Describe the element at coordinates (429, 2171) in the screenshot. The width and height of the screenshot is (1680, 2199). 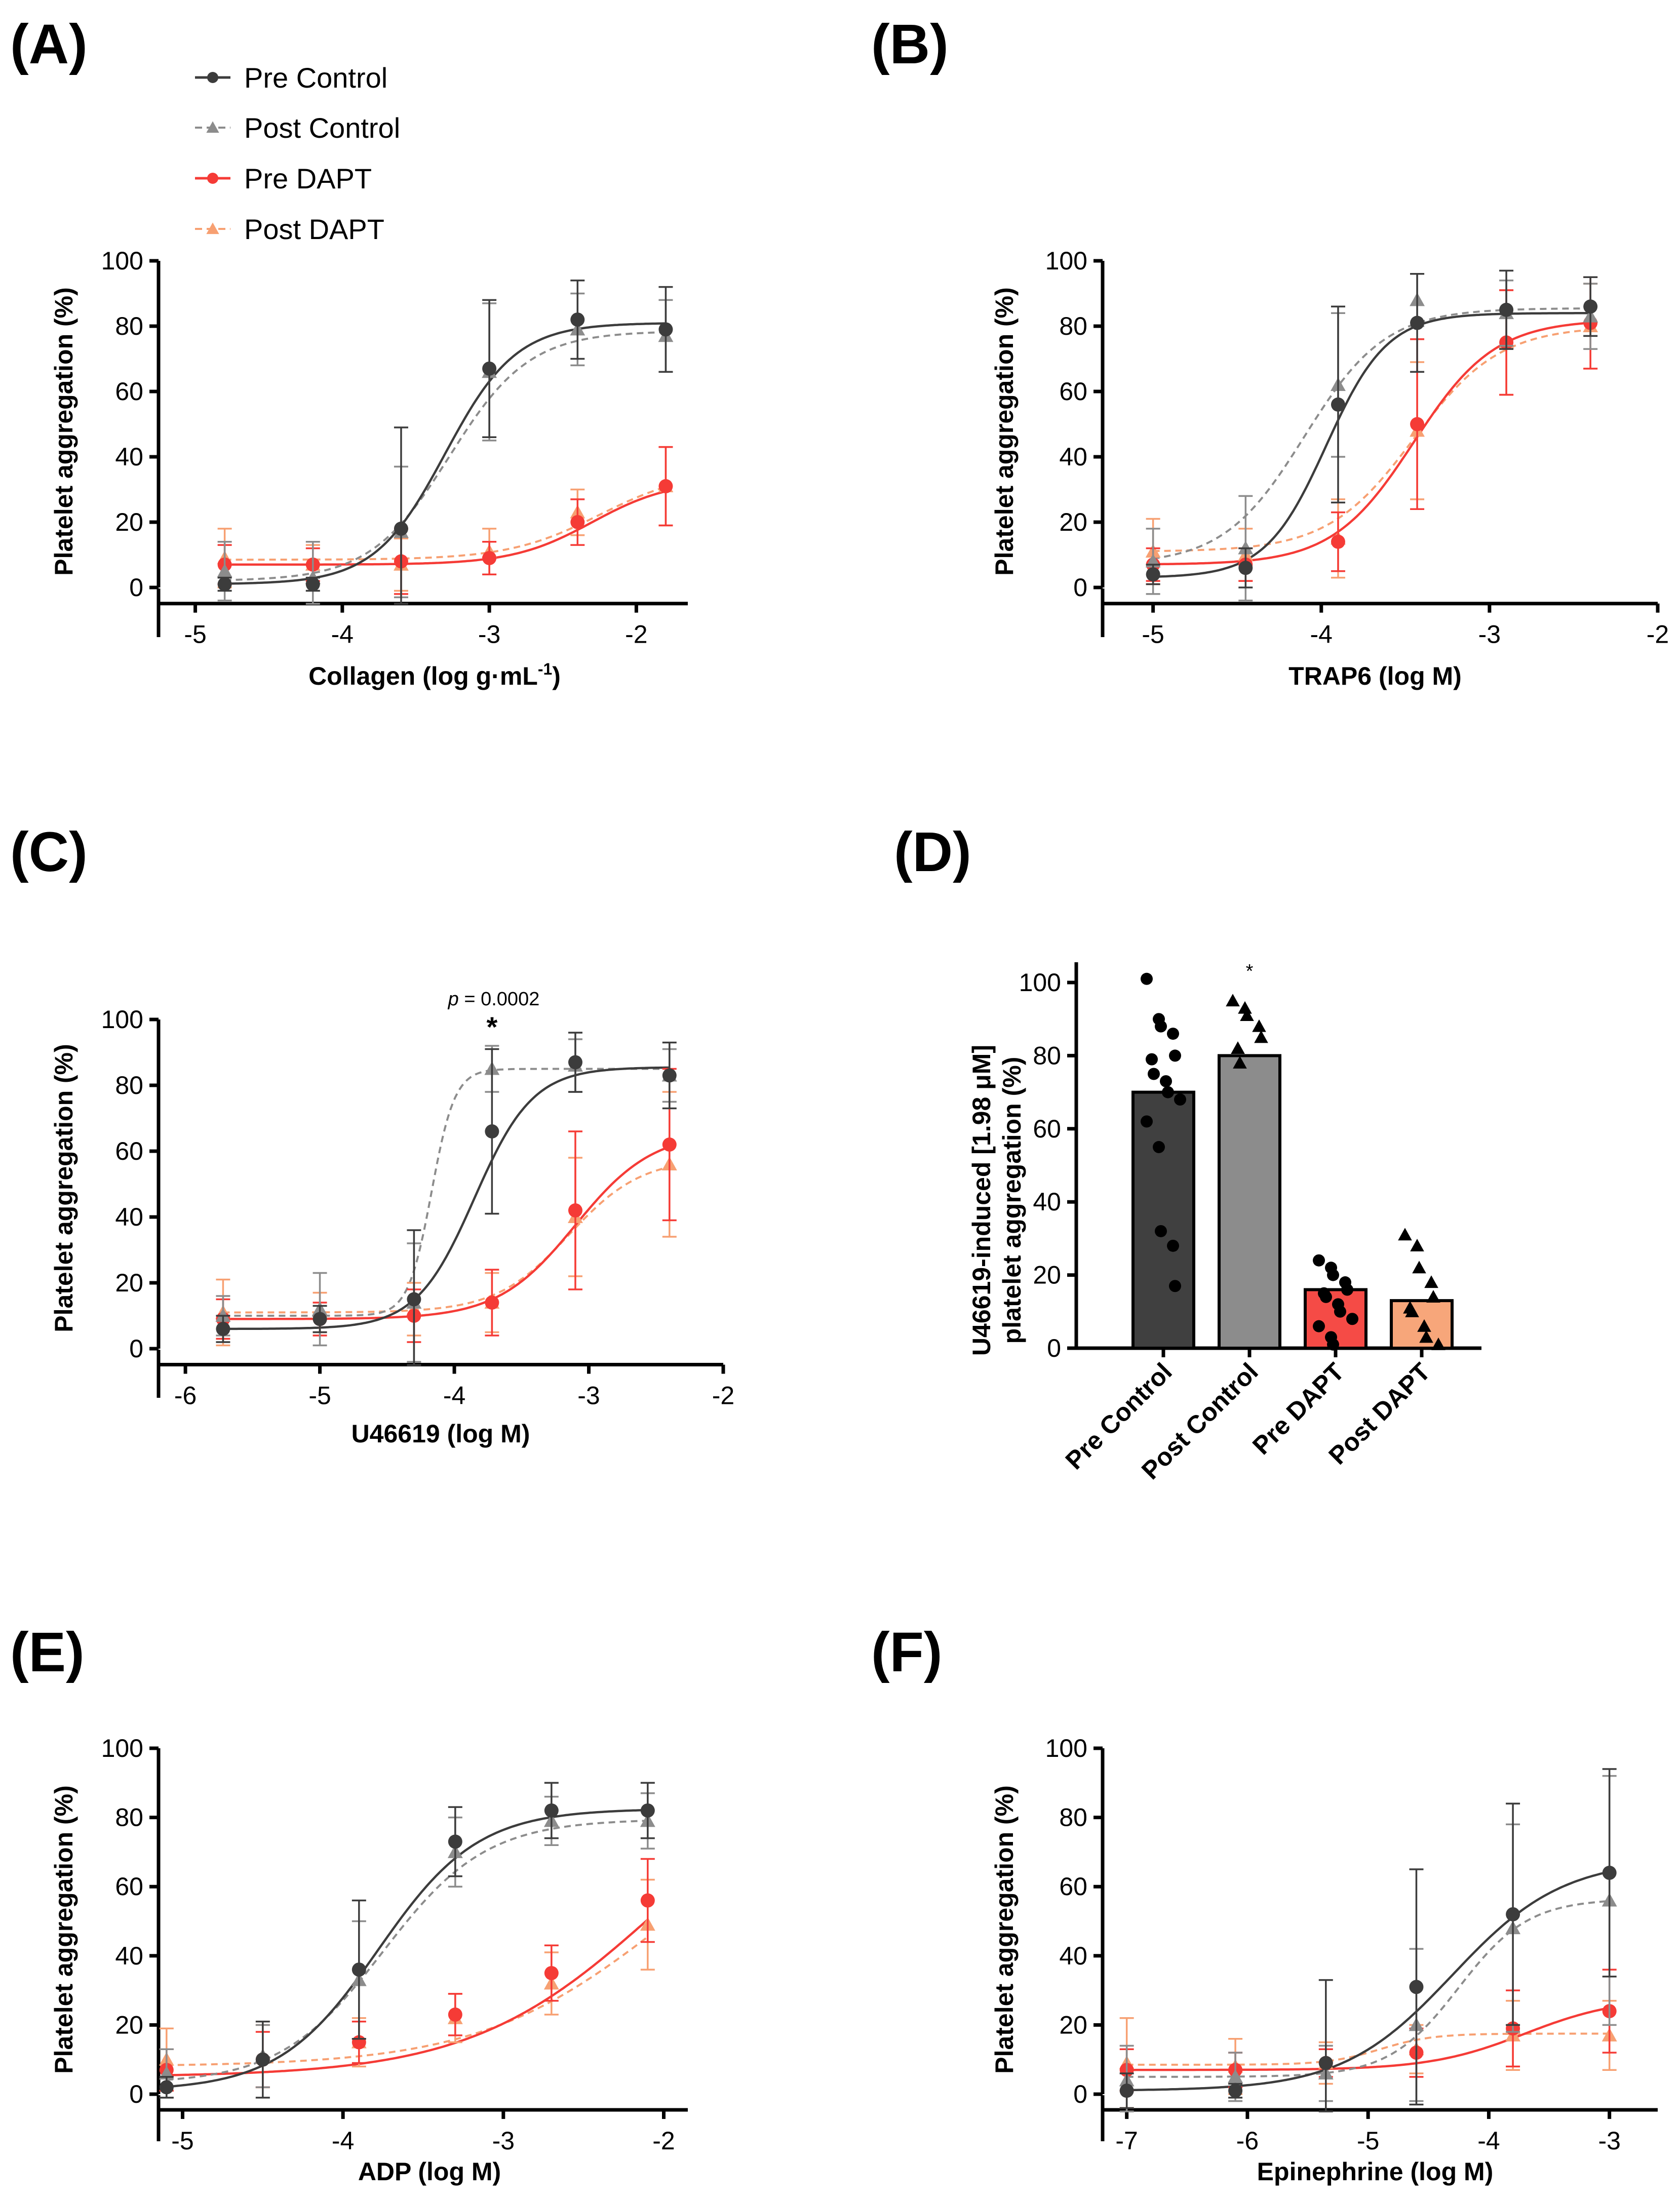
I see `x-axis-title: ADP (log M)` at that location.